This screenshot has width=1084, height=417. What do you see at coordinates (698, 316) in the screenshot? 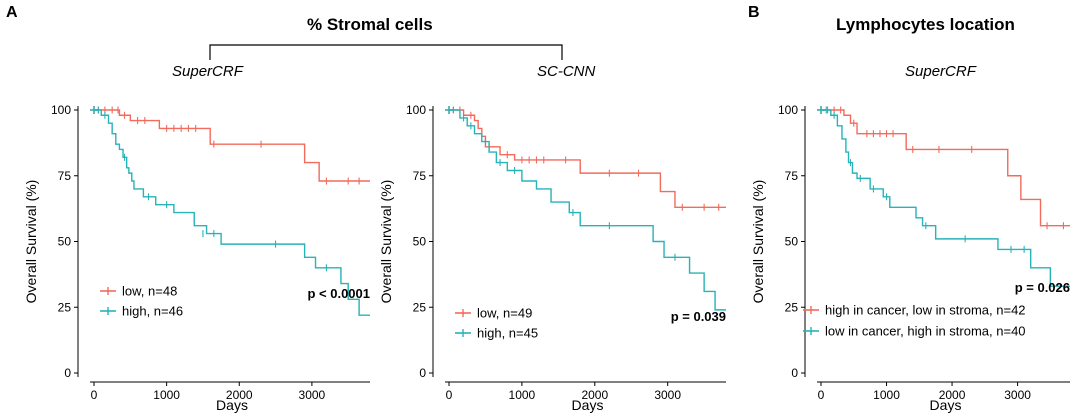
I see `p-value: p = 0.039` at bounding box center [698, 316].